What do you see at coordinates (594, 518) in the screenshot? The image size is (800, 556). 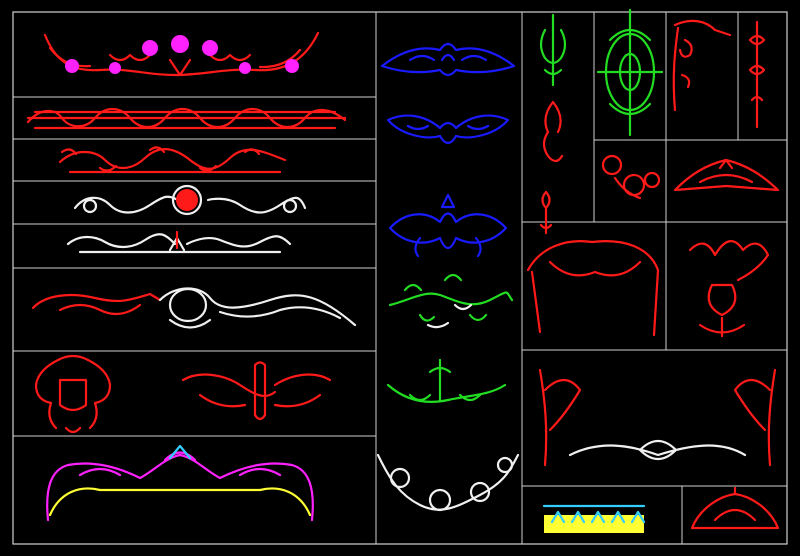 I see `fleur-band` at bounding box center [594, 518].